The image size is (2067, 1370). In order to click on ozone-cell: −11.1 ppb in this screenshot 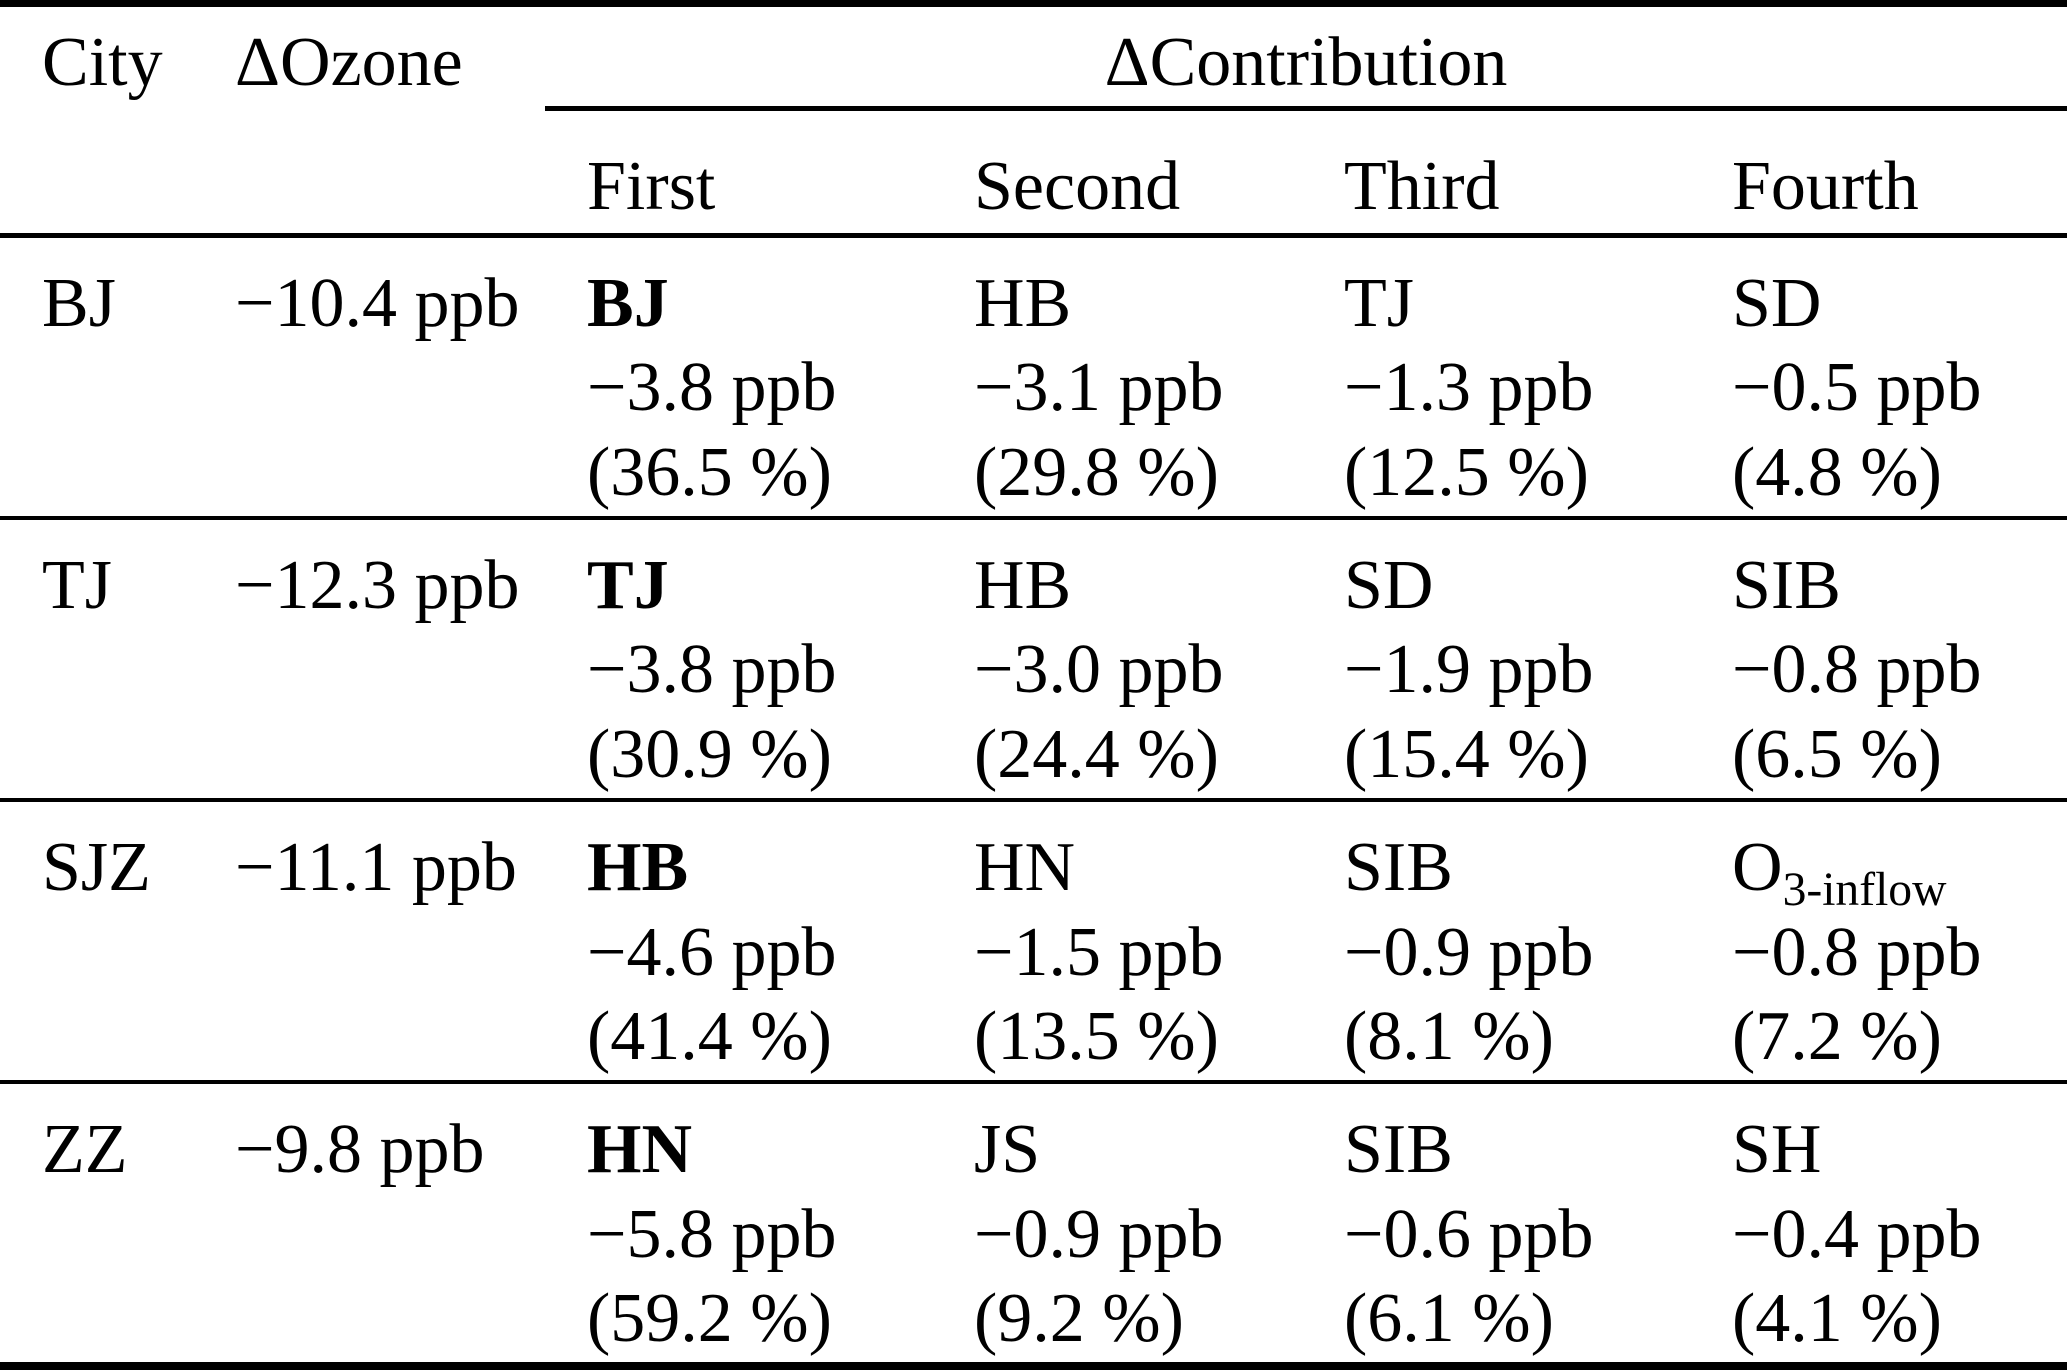, I will do `click(369, 941)`.